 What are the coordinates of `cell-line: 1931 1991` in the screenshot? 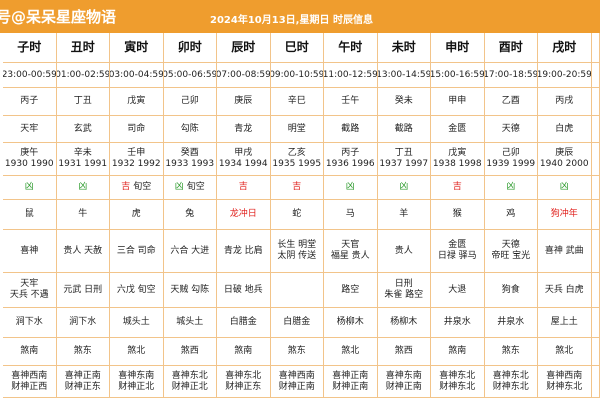 It's located at (82, 164).